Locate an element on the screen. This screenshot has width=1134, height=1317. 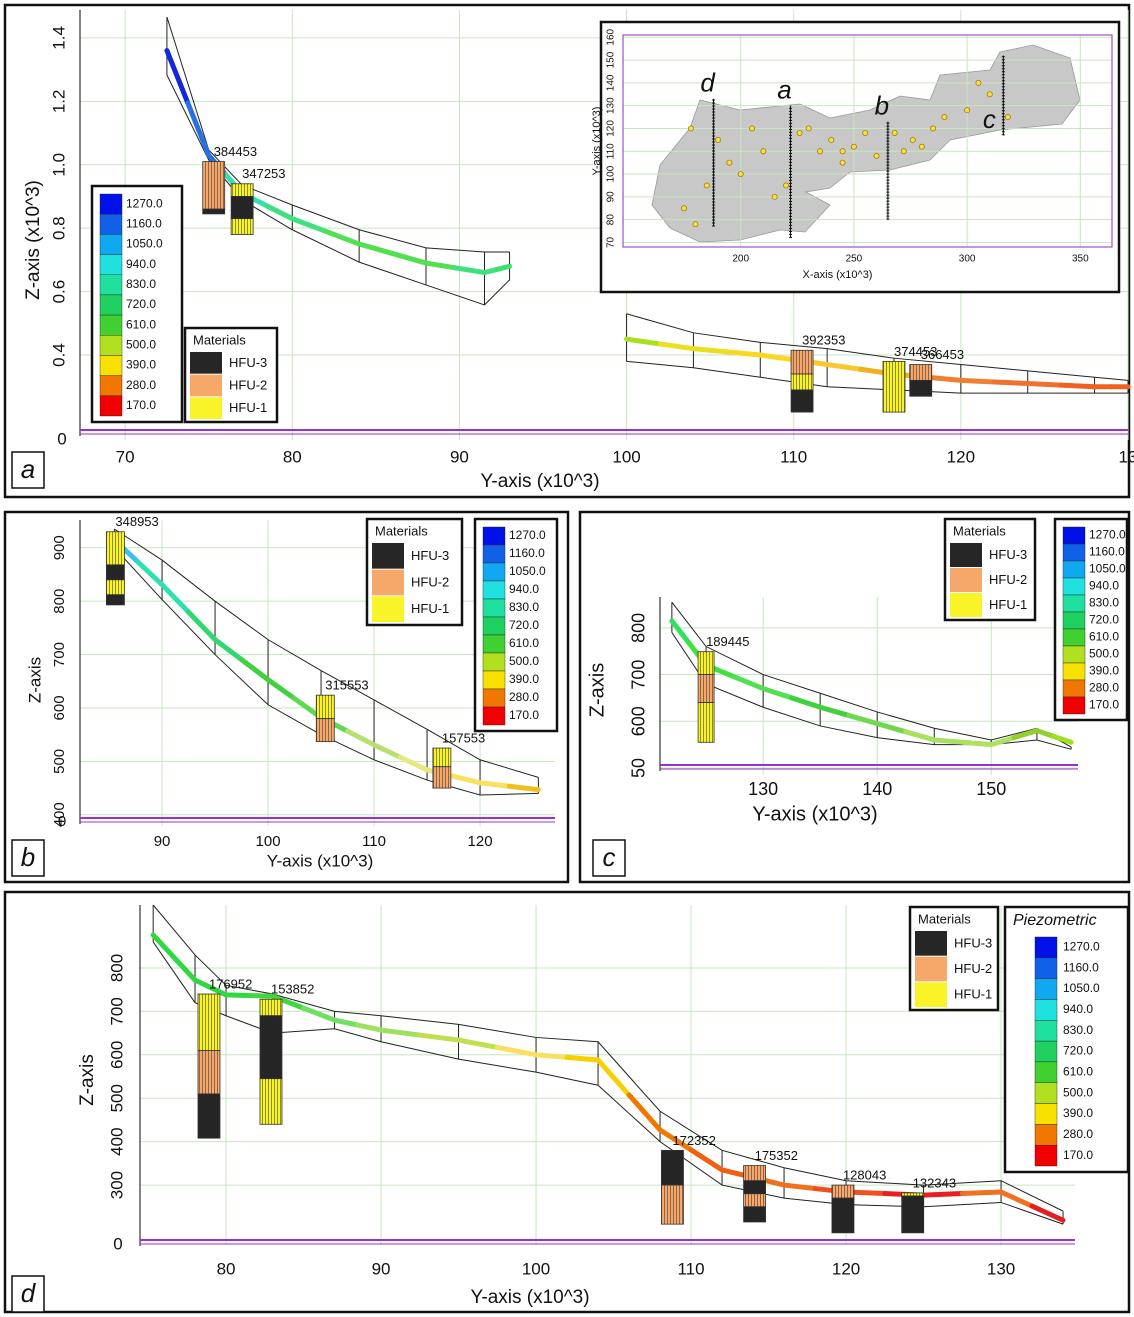
panel-frame is located at coordinates (854, 697).